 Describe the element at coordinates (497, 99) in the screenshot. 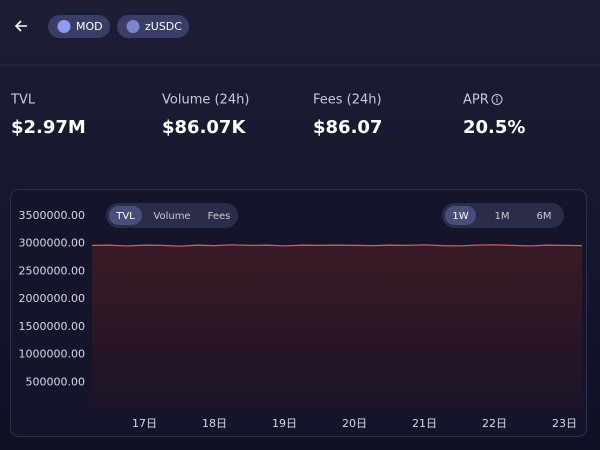

I see `info-icon` at that location.